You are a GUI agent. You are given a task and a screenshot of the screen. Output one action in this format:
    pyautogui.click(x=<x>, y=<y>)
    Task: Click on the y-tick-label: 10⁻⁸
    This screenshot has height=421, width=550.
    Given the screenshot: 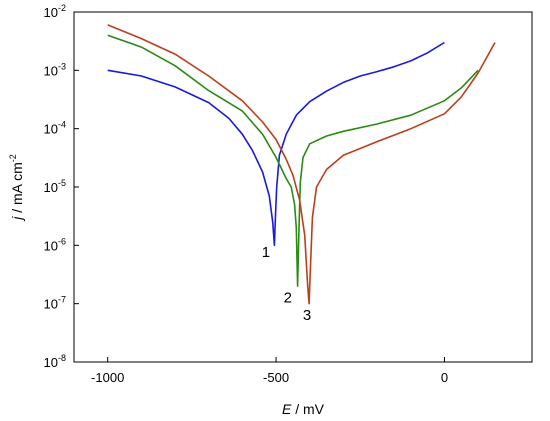 What is the action you would take?
    pyautogui.click(x=55, y=361)
    